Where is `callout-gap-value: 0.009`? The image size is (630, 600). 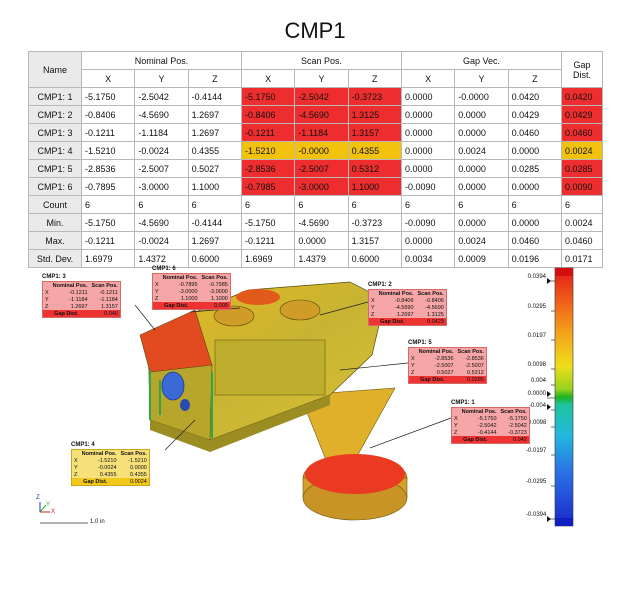
callout-gap-value: 0.009 is located at coordinates (215, 306).